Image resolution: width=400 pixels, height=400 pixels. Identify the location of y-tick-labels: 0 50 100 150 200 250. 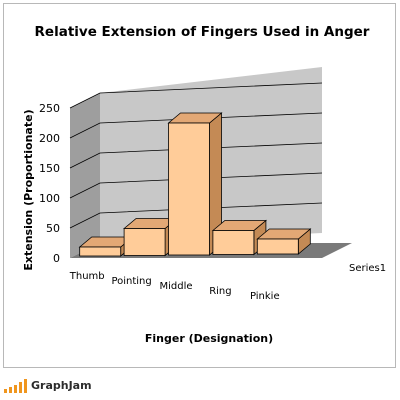
(49, 183).